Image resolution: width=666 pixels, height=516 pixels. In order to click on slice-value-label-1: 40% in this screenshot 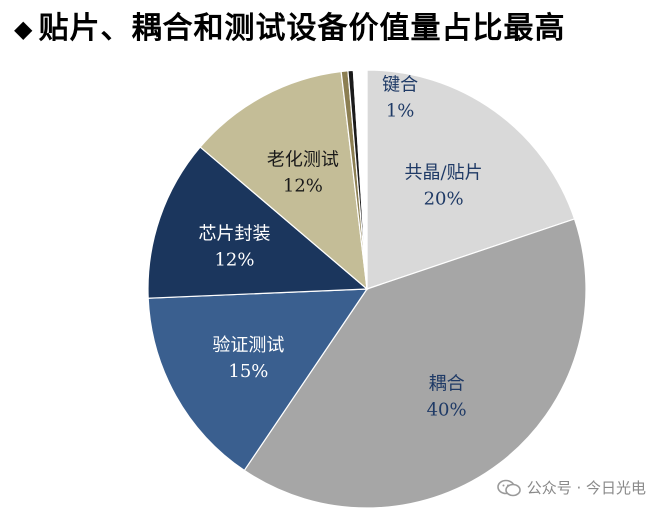, I will do `click(447, 410)`.